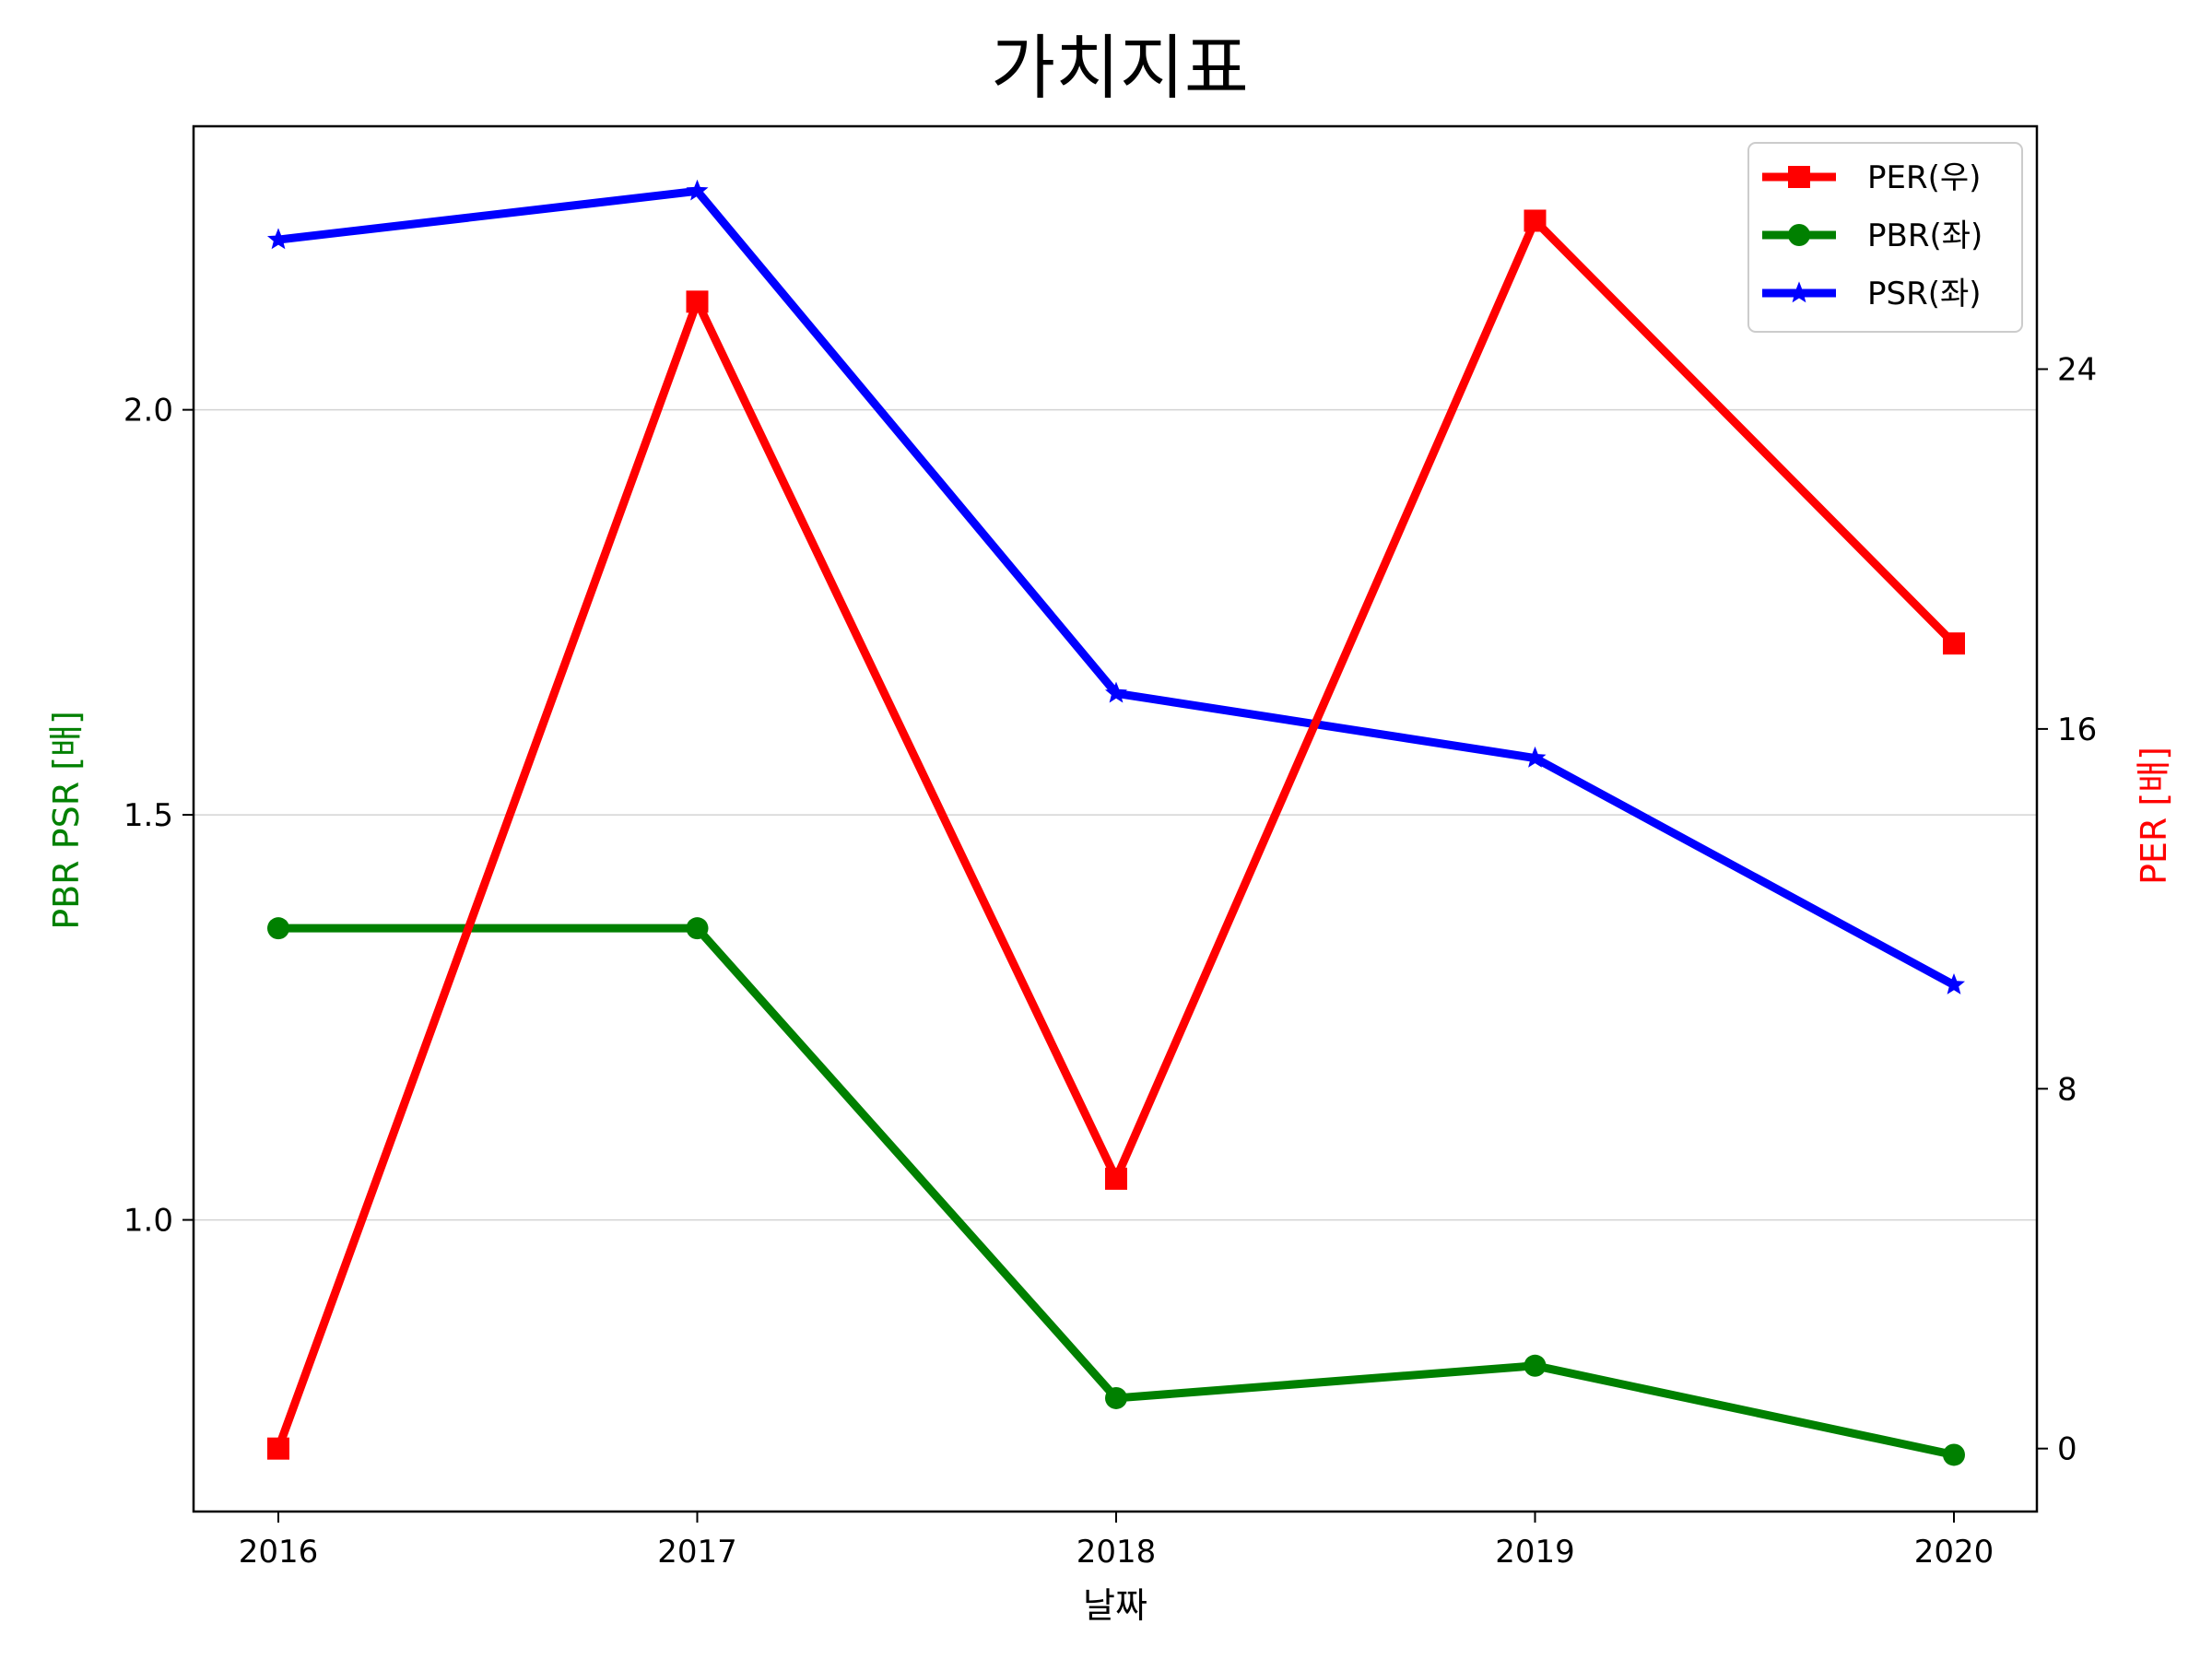  What do you see at coordinates (1115, 1605) in the screenshot?
I see `x-axis-label: 날짜` at bounding box center [1115, 1605].